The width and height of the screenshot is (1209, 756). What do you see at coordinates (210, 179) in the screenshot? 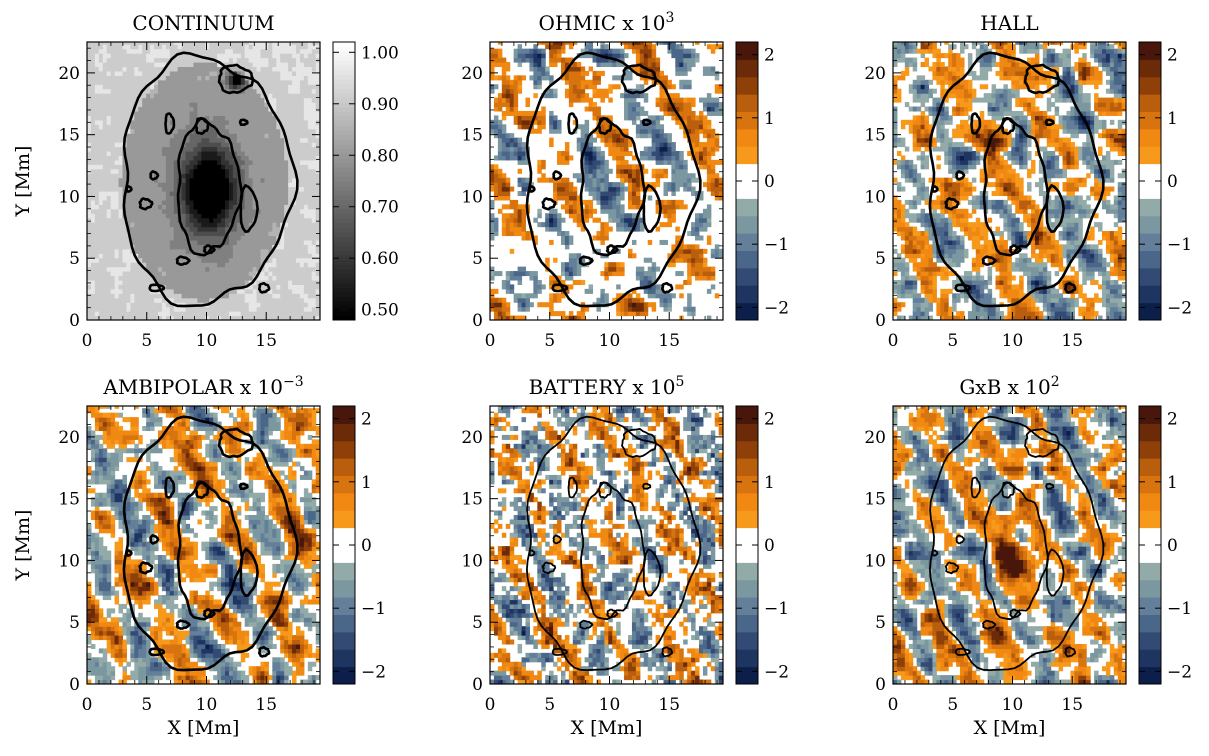
I see `contour-lines` at bounding box center [210, 179].